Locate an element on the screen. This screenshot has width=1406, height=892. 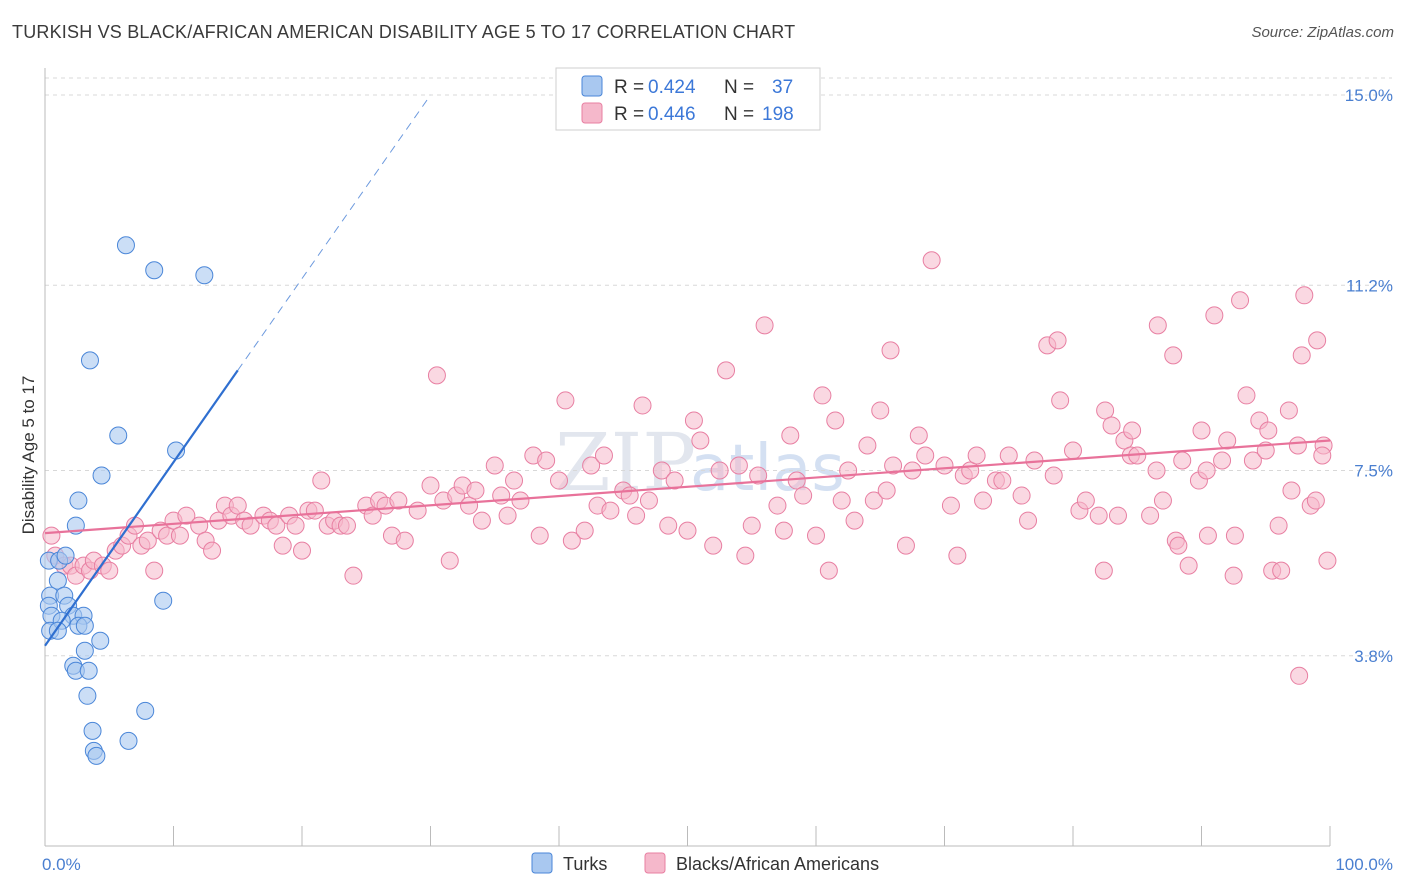
y-tick-label: 3.8% is located at coordinates (1373, 656).